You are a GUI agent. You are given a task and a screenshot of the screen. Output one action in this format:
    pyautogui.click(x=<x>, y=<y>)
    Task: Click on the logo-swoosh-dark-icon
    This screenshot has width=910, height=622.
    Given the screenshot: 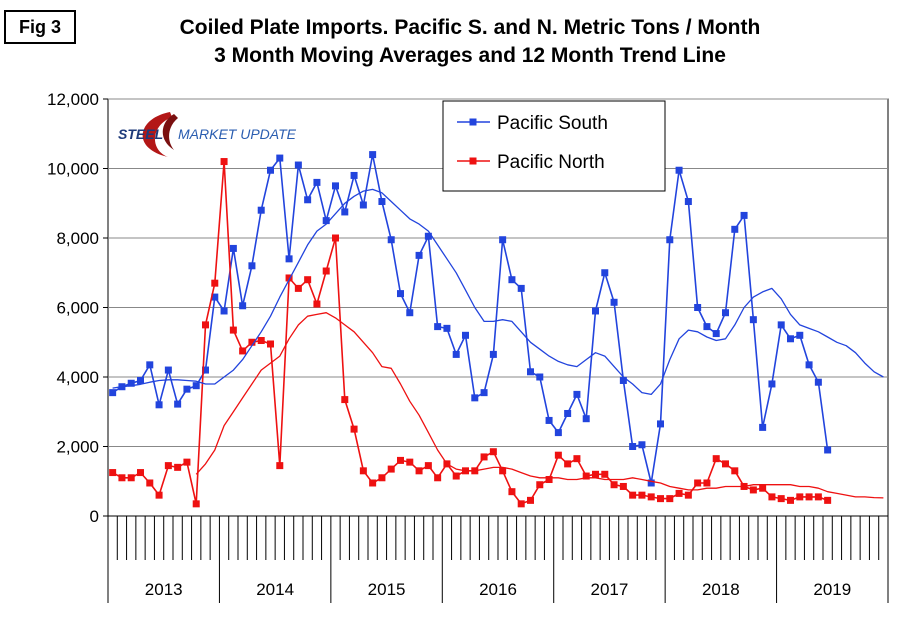 What is the action you would take?
    pyautogui.click(x=170, y=132)
    